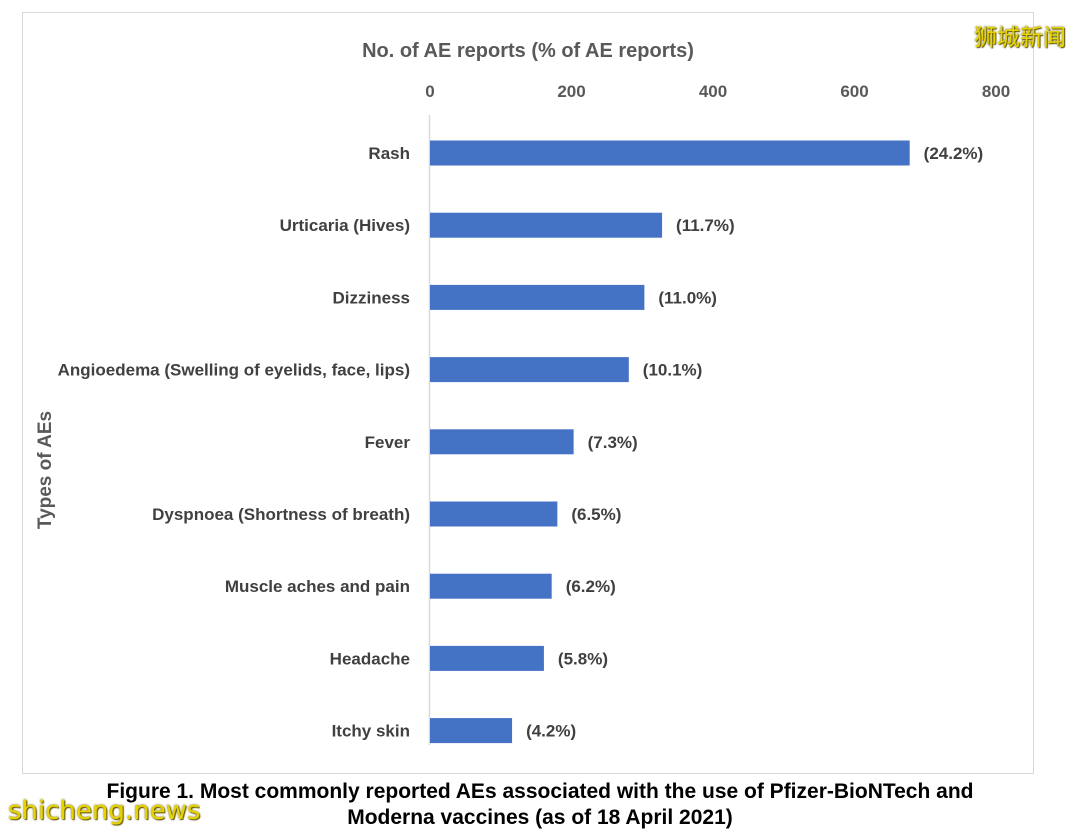  I want to click on data-label: (11.7%), so click(705, 225).